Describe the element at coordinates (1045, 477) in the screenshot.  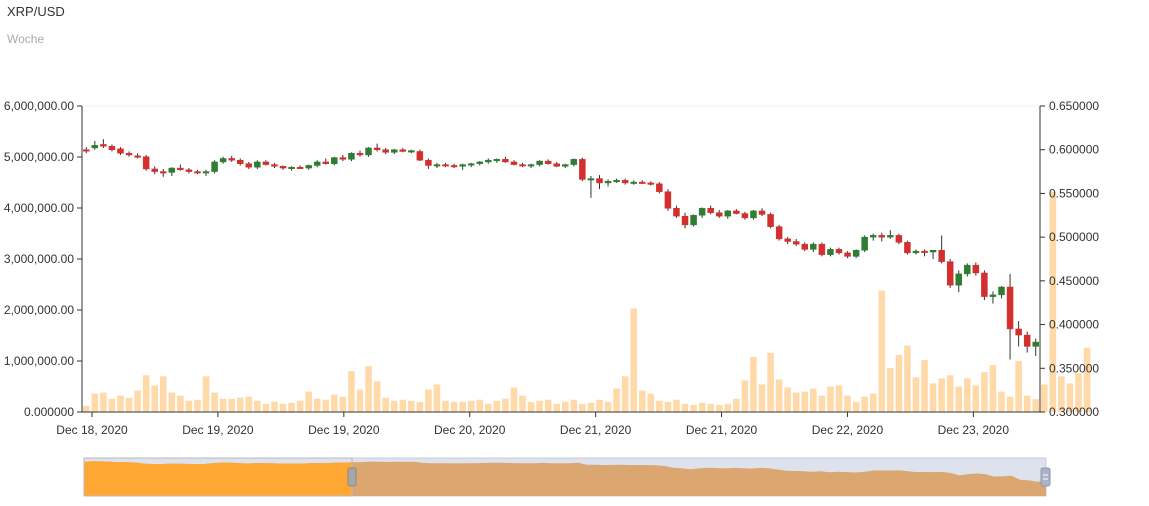
I see `navigator-right-handle` at that location.